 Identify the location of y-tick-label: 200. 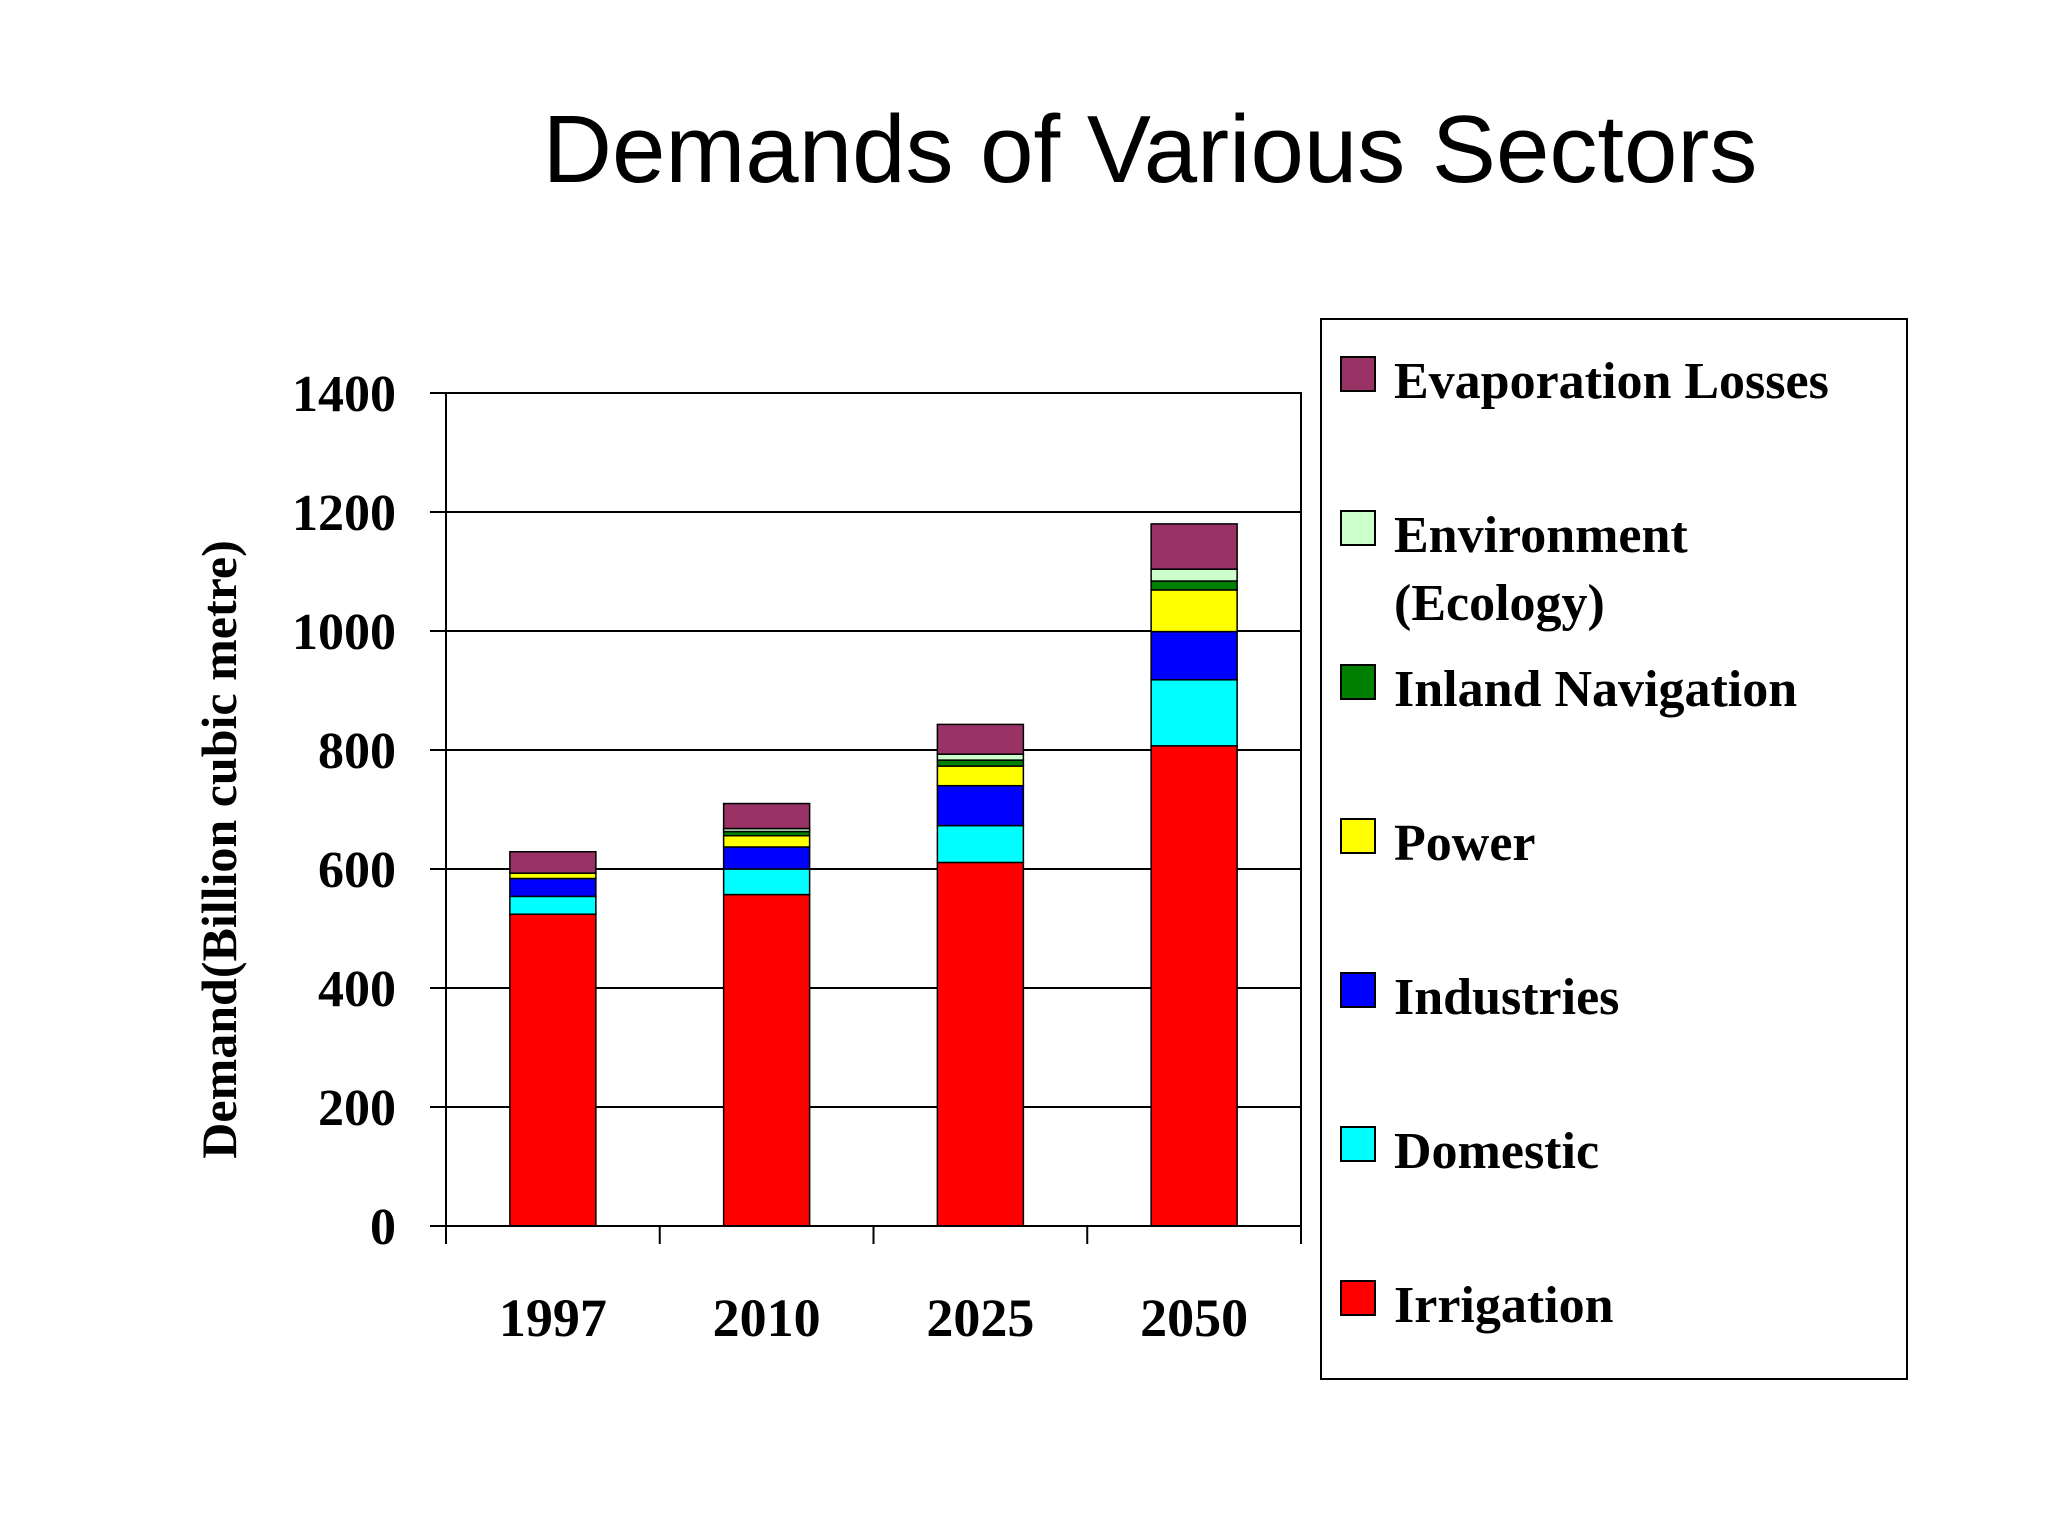
(357, 1108).